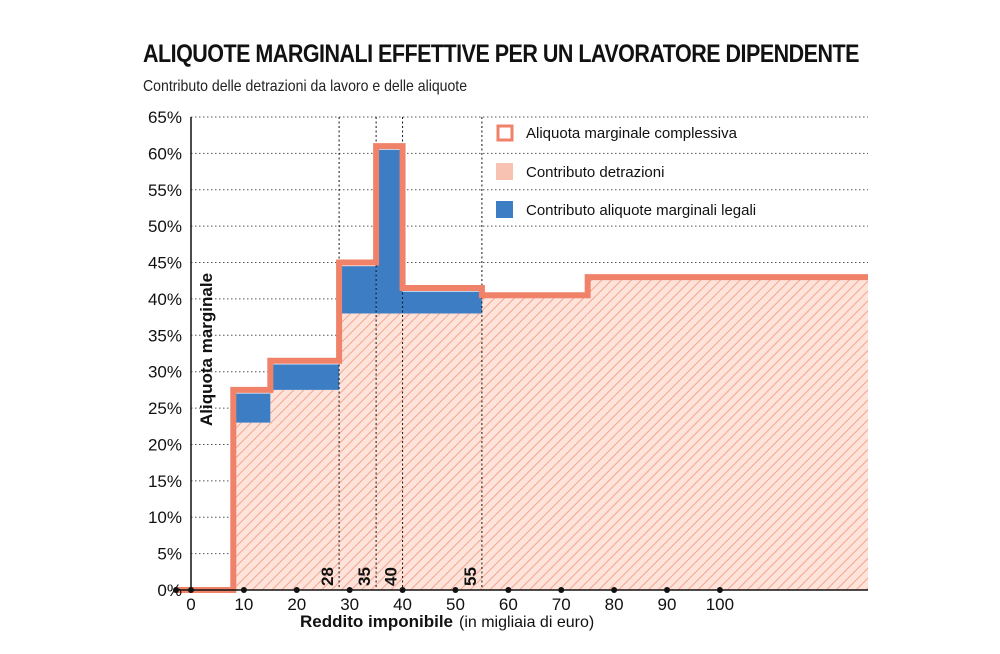 The height and width of the screenshot is (654, 1000). I want to click on y-tick-label: 20%, so click(165, 444).